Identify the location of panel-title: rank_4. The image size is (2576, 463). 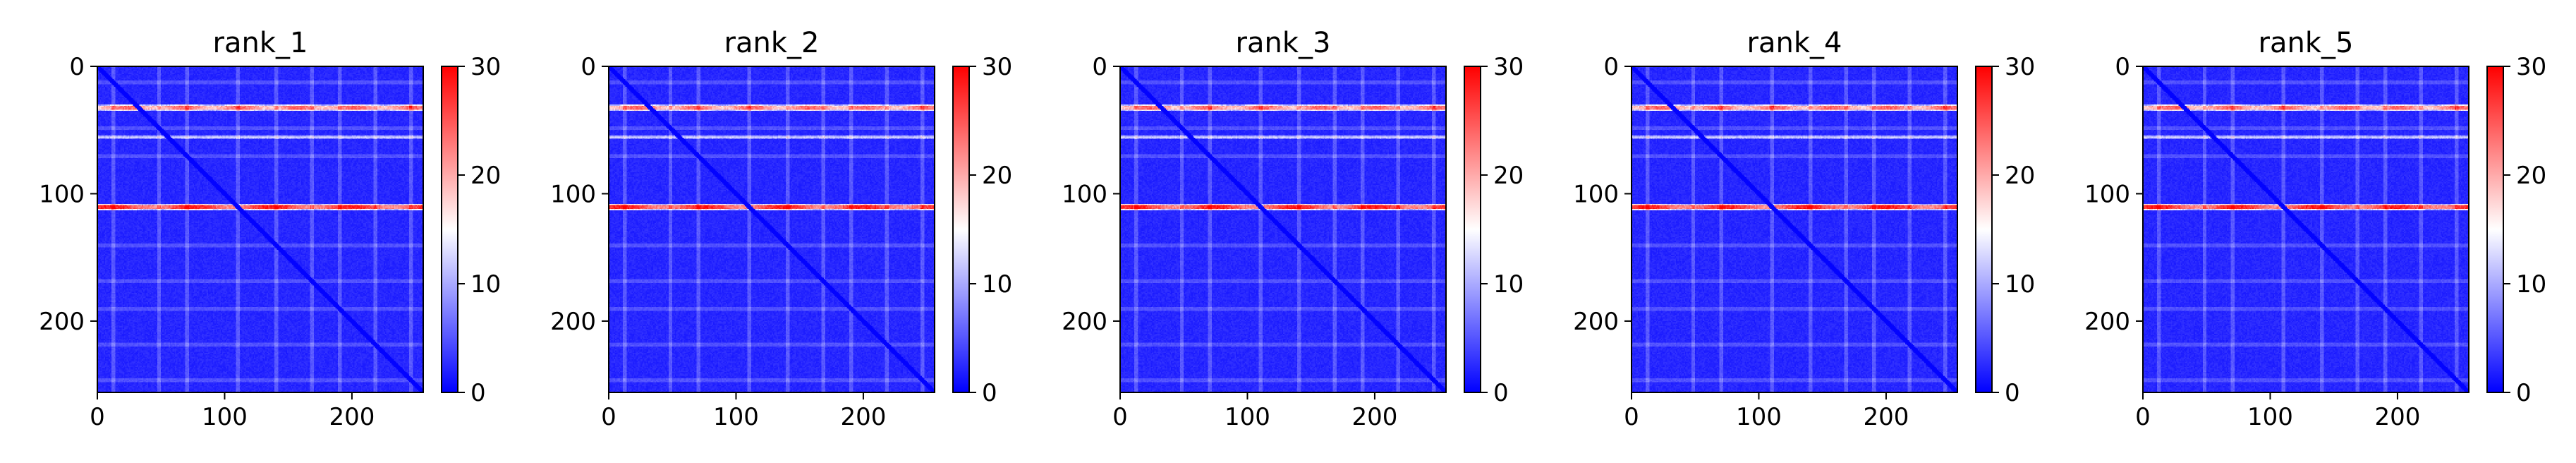
(1794, 43).